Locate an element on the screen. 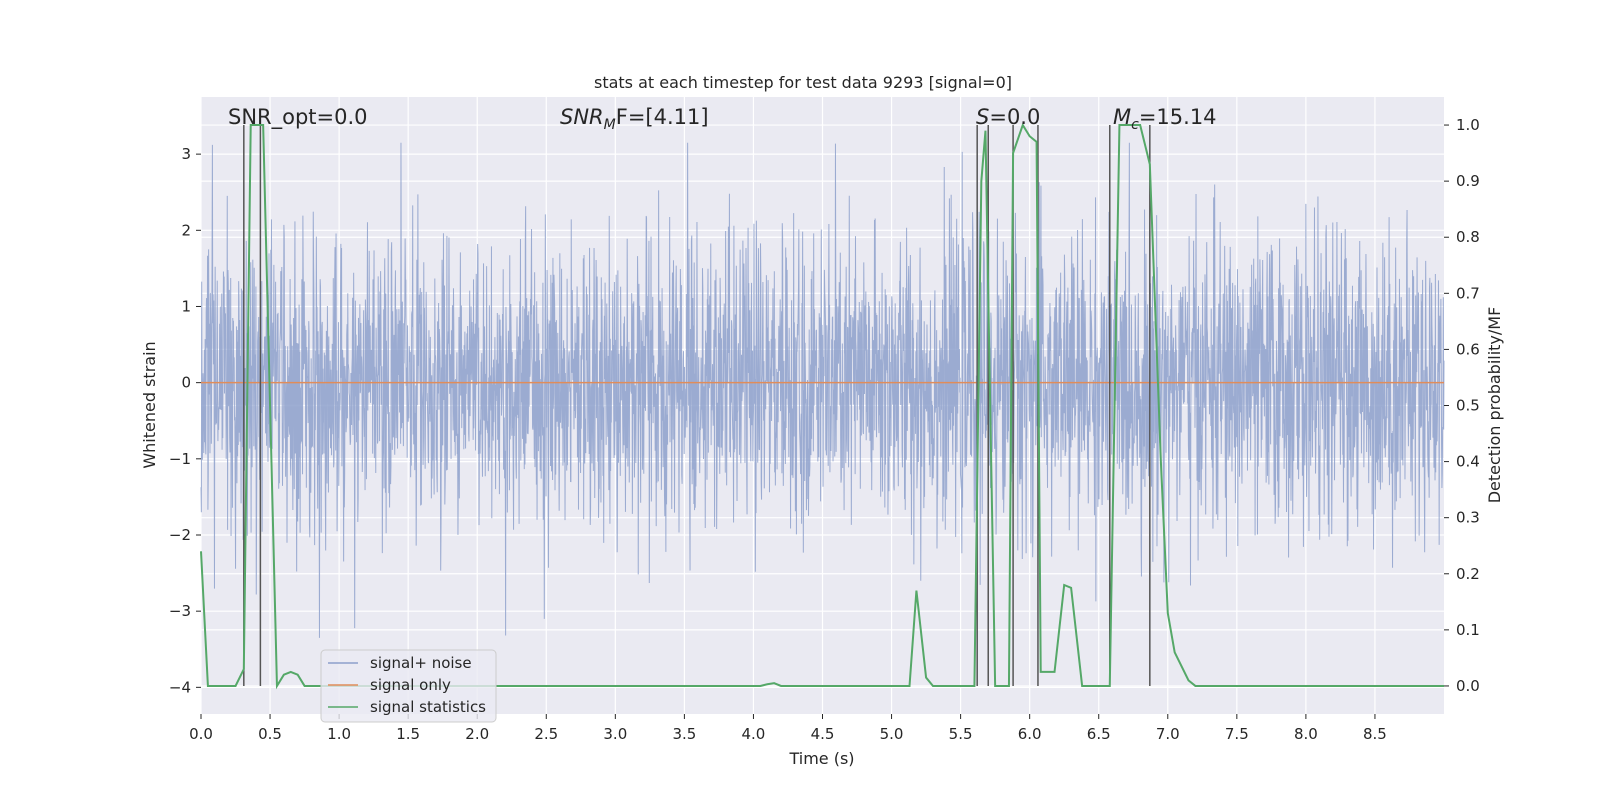  y-right-tick-label: 0.2 is located at coordinates (1468, 574).